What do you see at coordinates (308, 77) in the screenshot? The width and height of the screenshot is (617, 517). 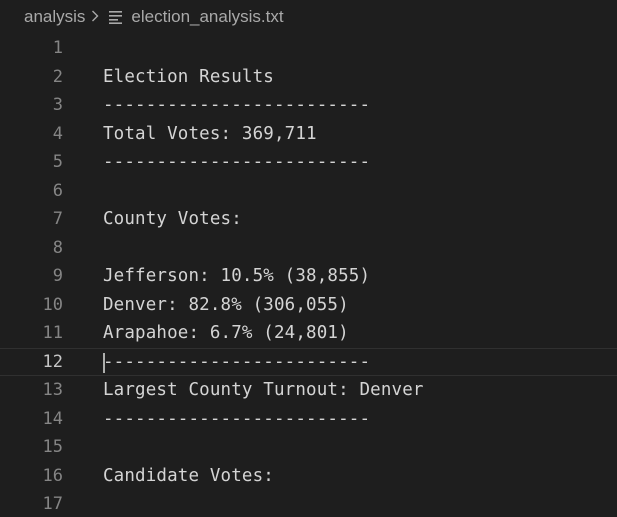 I see `code-line: 2 Election Results` at bounding box center [308, 77].